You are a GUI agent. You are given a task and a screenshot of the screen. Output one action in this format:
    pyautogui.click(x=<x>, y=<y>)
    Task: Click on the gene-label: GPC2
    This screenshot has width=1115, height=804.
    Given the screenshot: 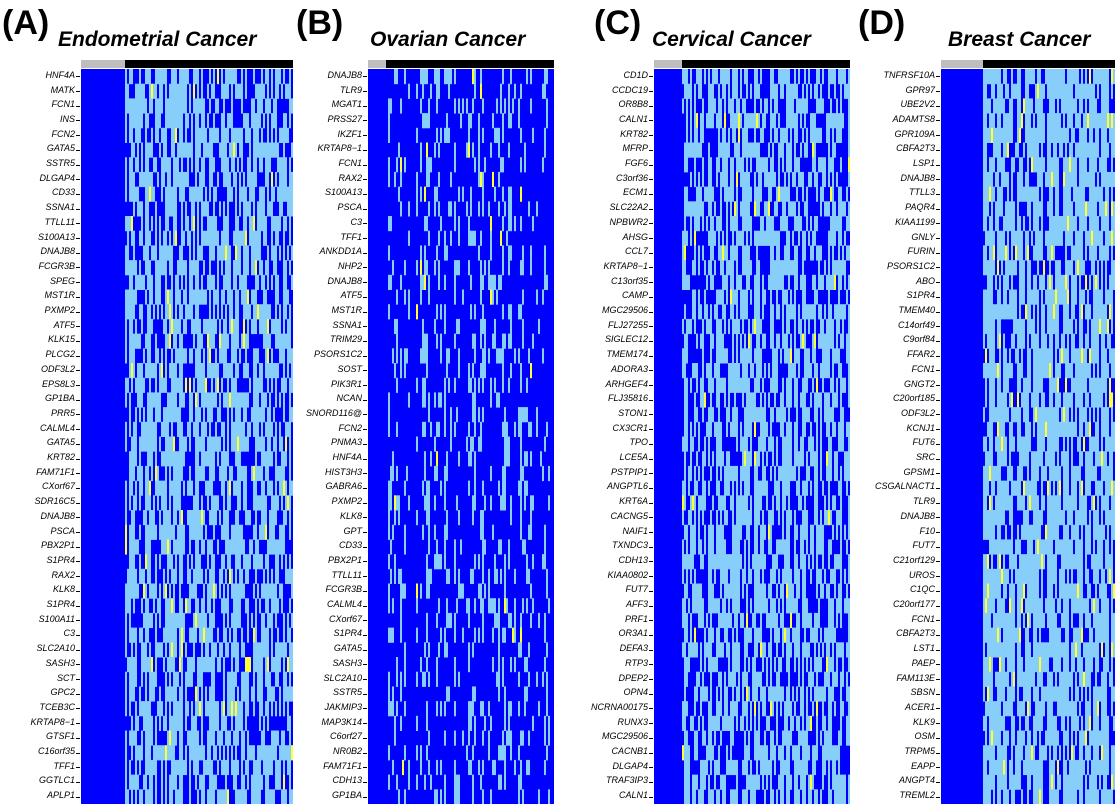 What is the action you would take?
    pyautogui.click(x=37, y=692)
    